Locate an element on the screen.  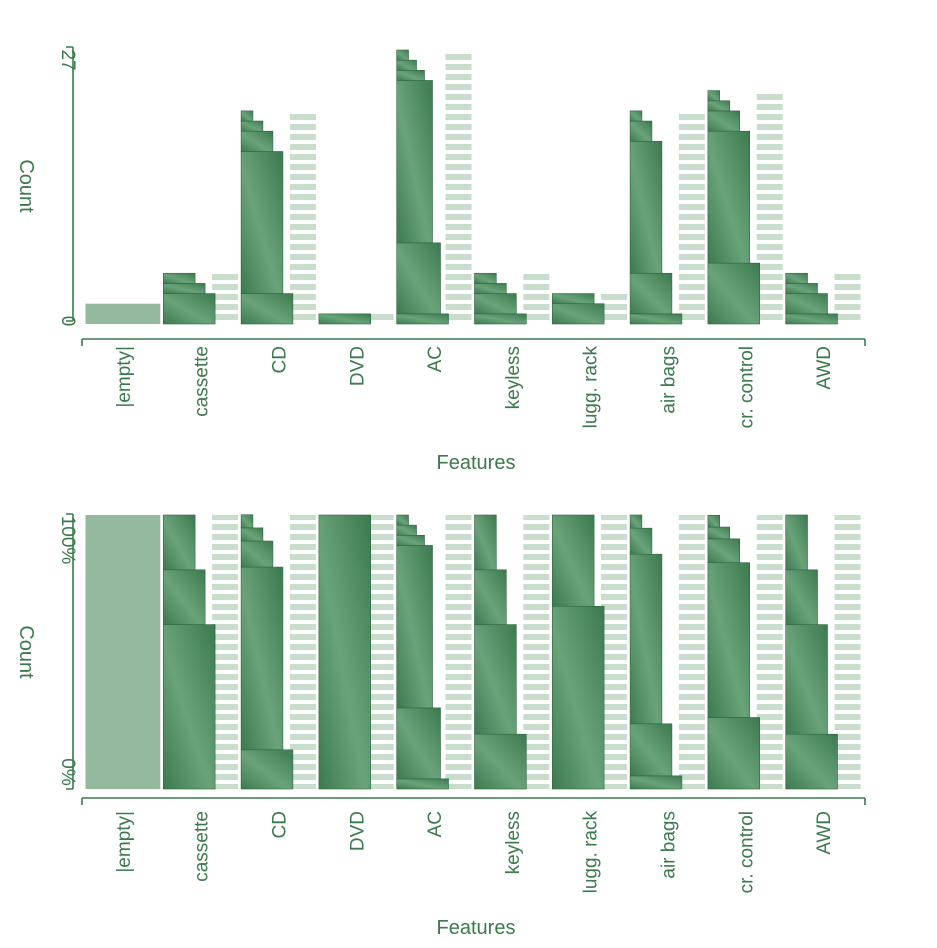
y-tick-label: 0 is located at coordinates (67, 321).